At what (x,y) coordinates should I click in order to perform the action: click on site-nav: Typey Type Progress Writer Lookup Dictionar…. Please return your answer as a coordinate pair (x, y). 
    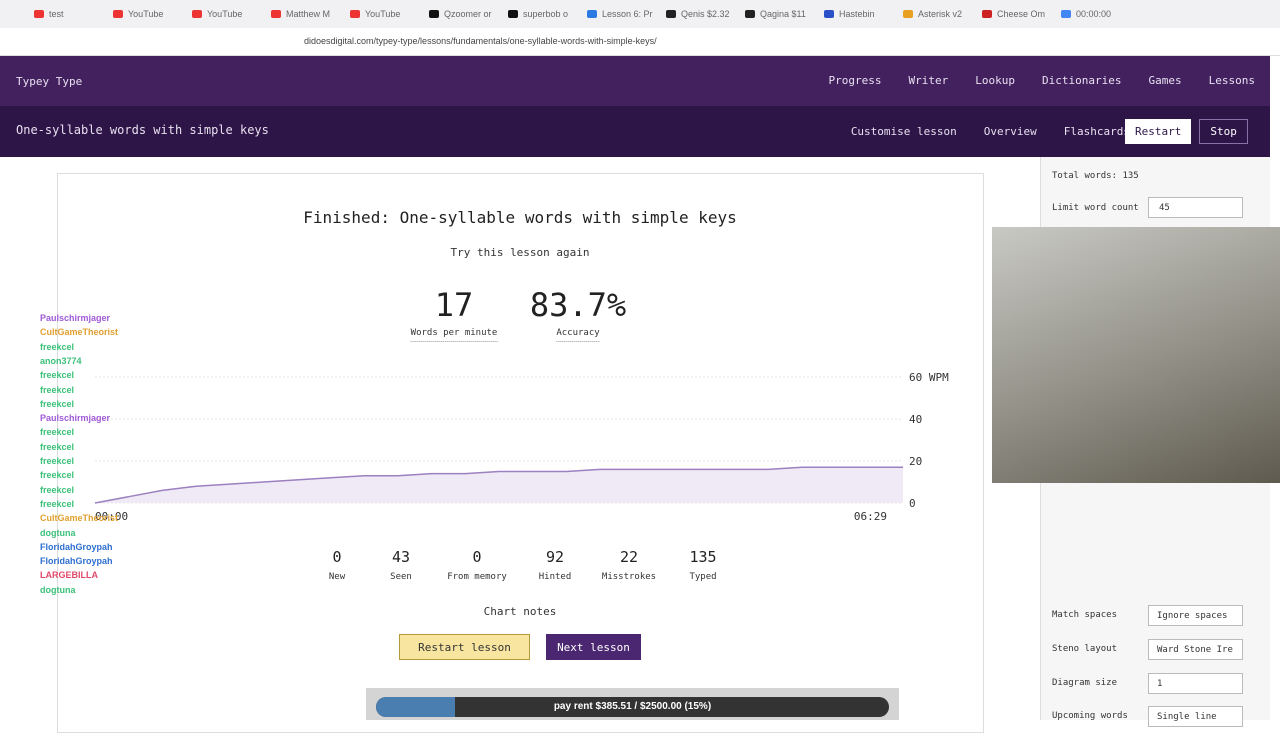
    Looking at the image, I should click on (635, 81).